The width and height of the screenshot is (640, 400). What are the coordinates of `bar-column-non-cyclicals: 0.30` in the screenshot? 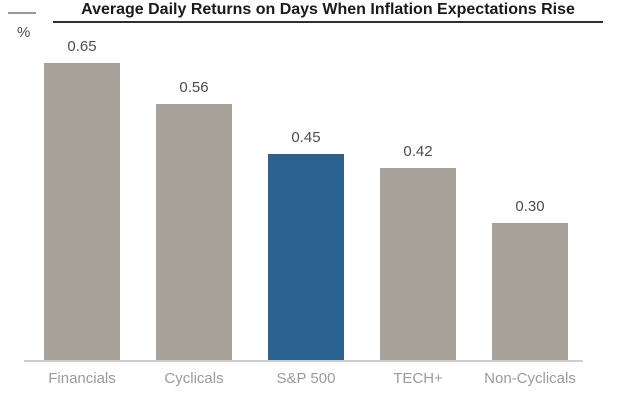 It's located at (530, 279).